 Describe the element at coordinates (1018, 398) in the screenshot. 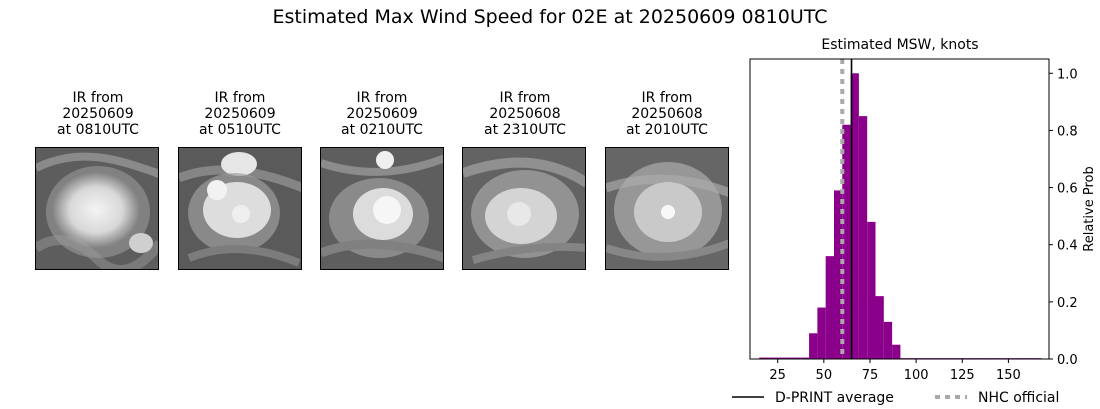

I see `legend-nhc-label: NHC official` at that location.